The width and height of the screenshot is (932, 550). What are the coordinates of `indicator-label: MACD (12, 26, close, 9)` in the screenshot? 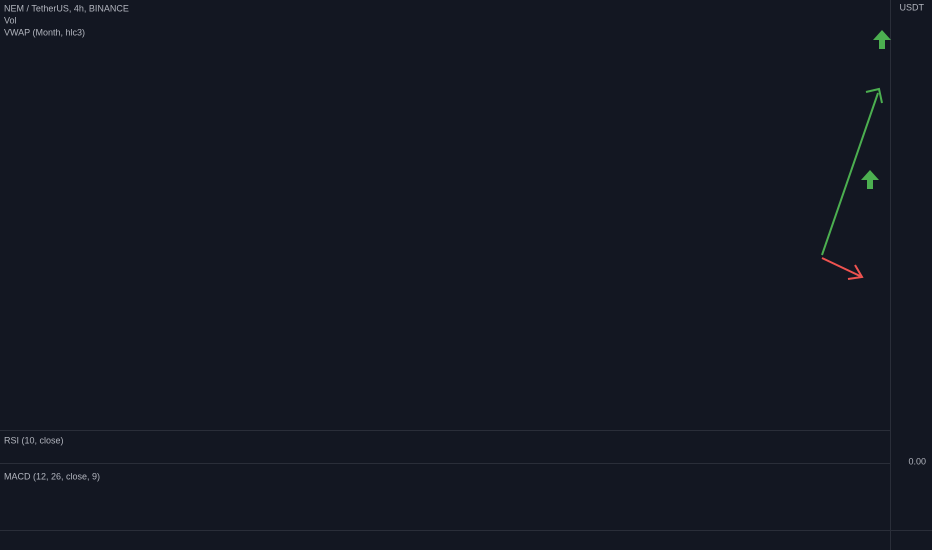 It's located at (52, 476).